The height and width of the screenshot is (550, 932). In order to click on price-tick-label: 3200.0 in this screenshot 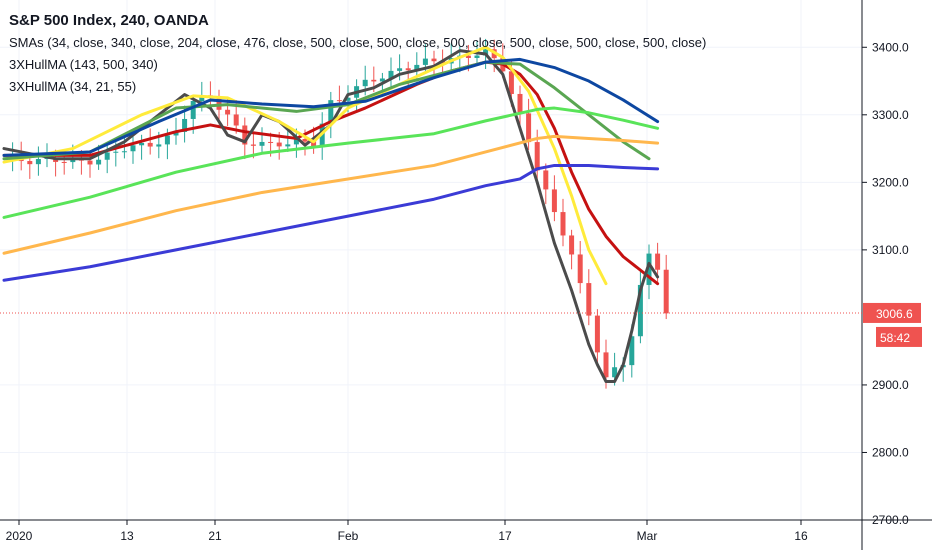, I will do `click(890, 182)`.